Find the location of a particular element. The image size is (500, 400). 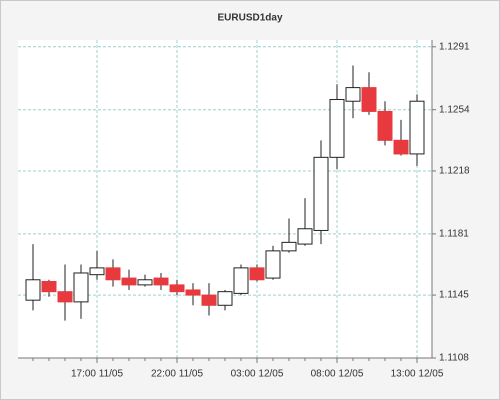

x-tick-label: 13:00 12/05 is located at coordinates (417, 374).